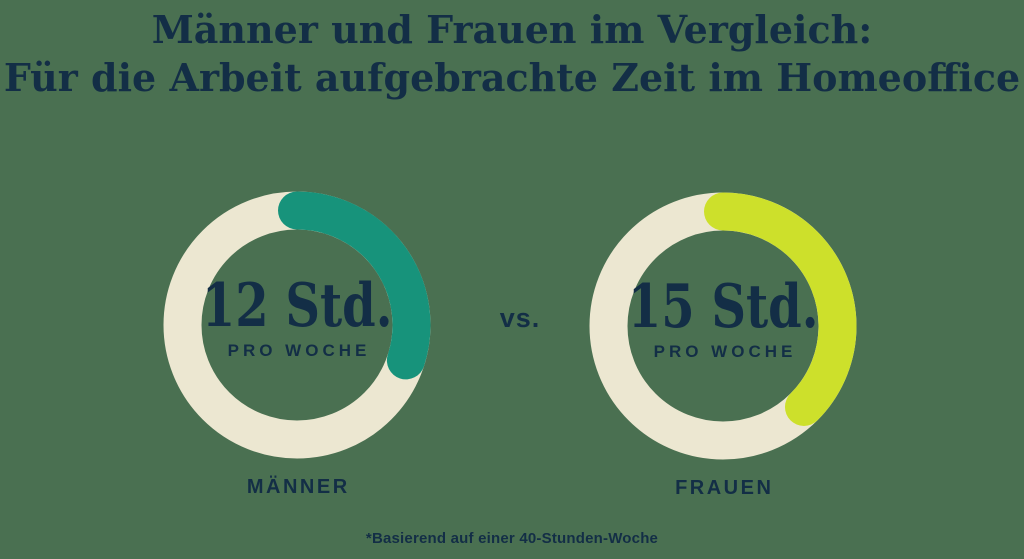  What do you see at coordinates (724, 488) in the screenshot?
I see `women-label: FRAUEN` at bounding box center [724, 488].